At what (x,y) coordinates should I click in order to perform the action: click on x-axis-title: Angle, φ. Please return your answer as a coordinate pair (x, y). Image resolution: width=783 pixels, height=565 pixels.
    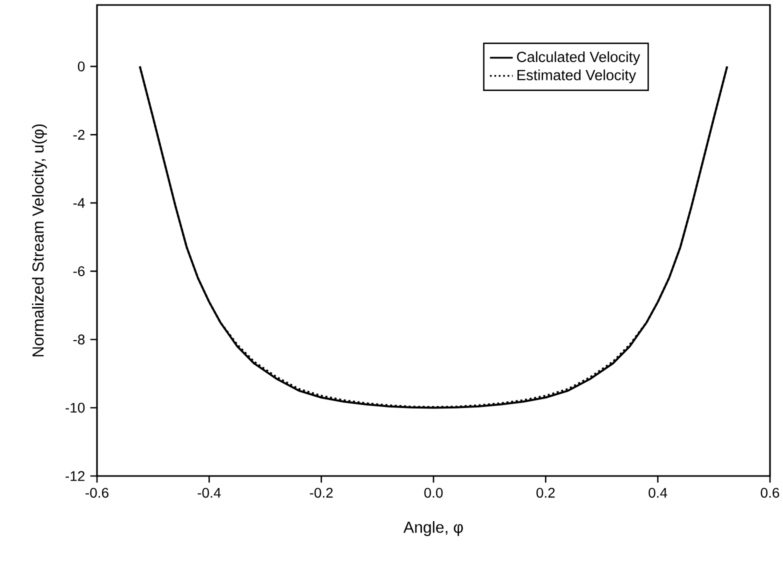
    Looking at the image, I should click on (433, 528).